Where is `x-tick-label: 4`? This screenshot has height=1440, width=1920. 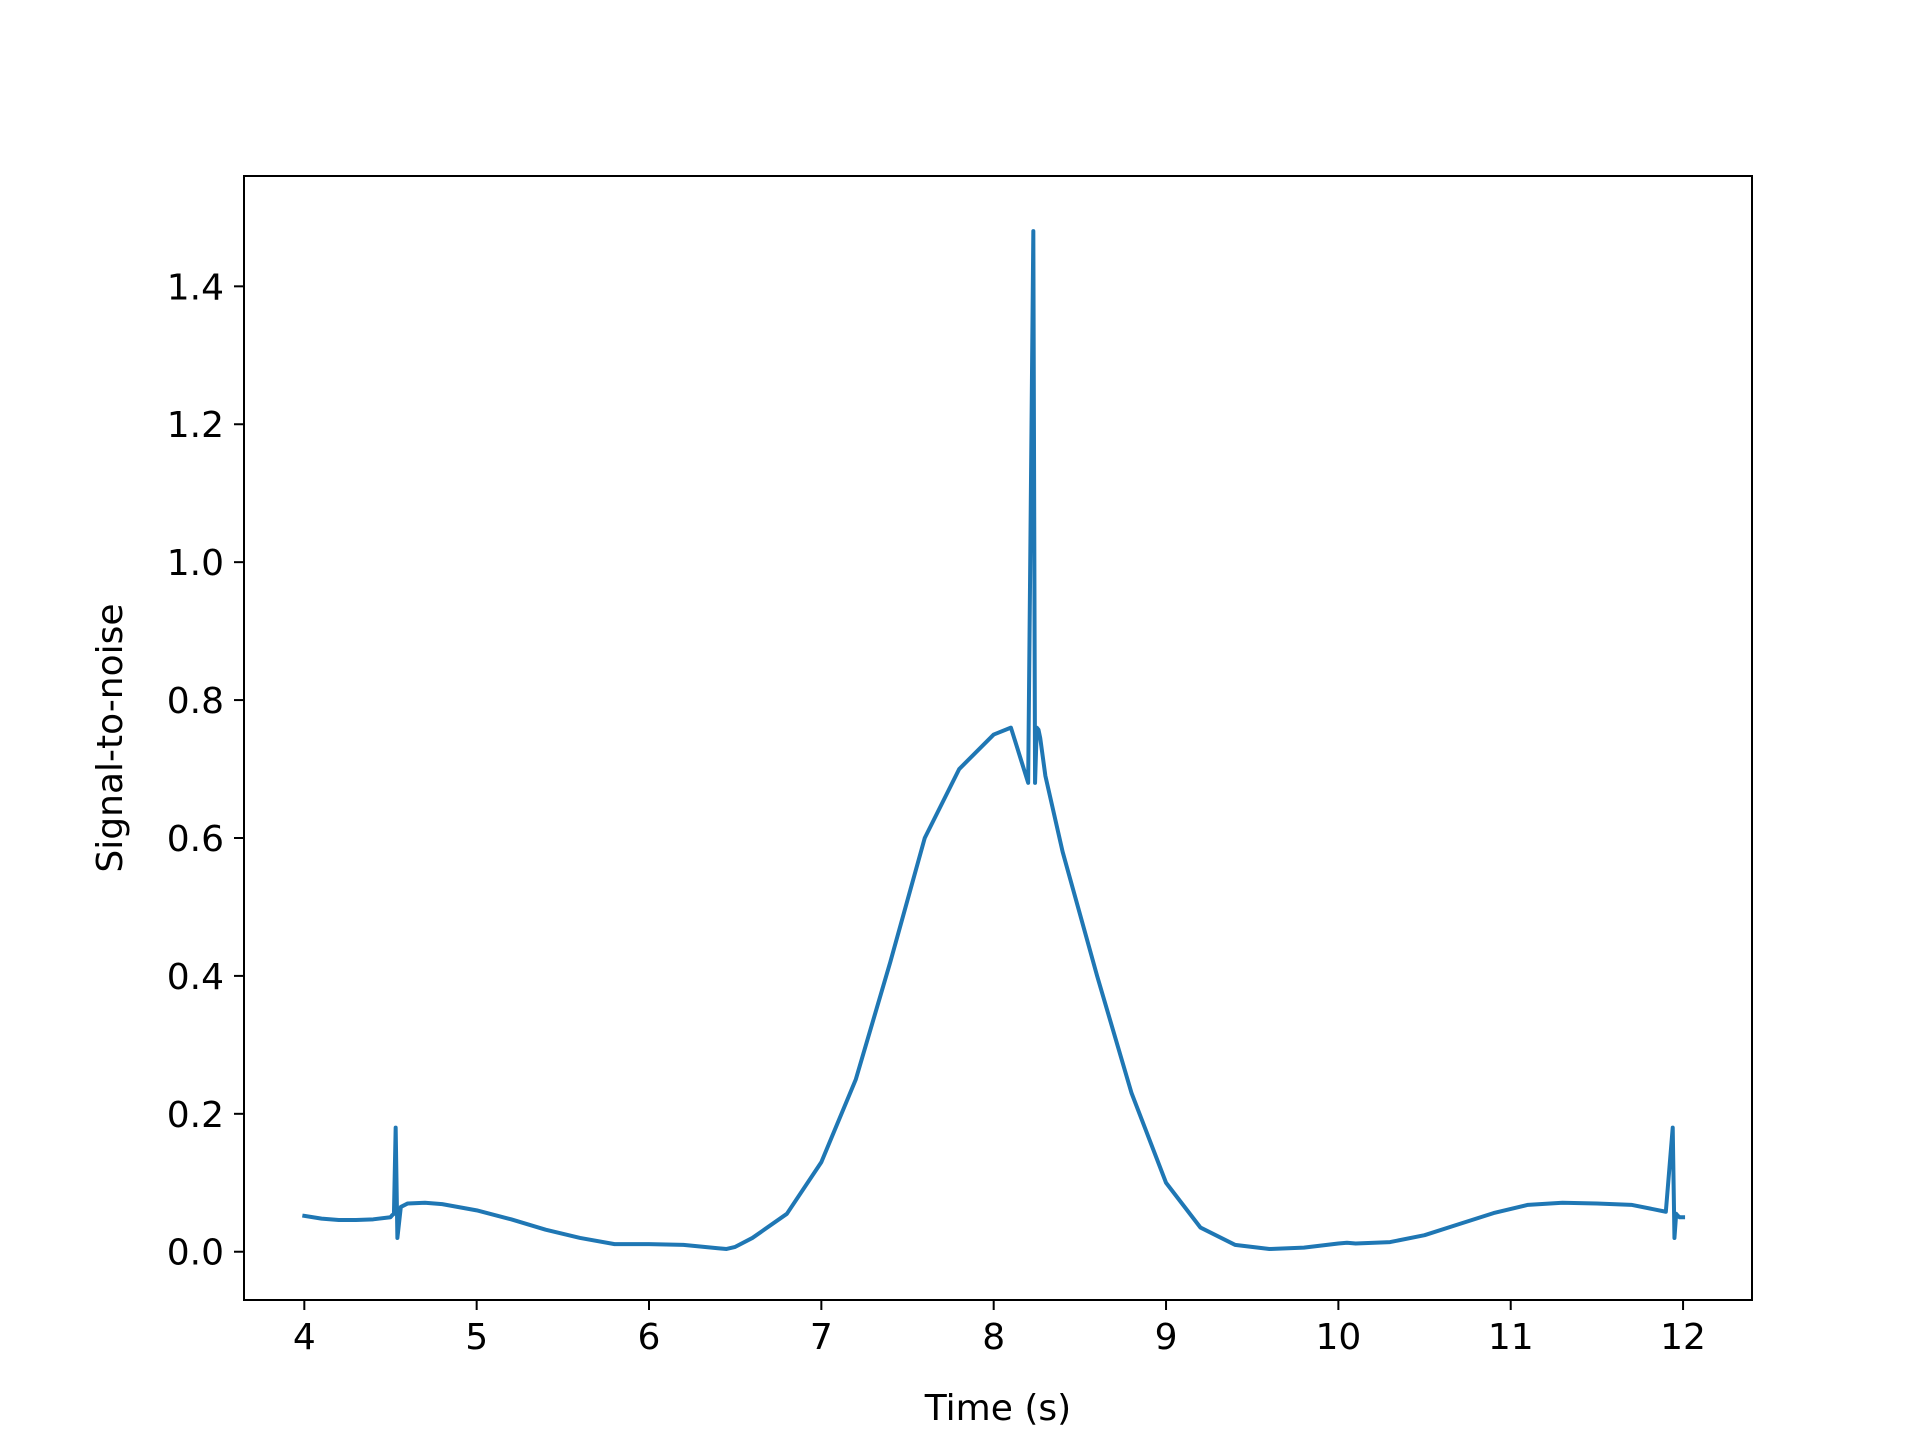 x-tick-label: 4 is located at coordinates (304, 1337).